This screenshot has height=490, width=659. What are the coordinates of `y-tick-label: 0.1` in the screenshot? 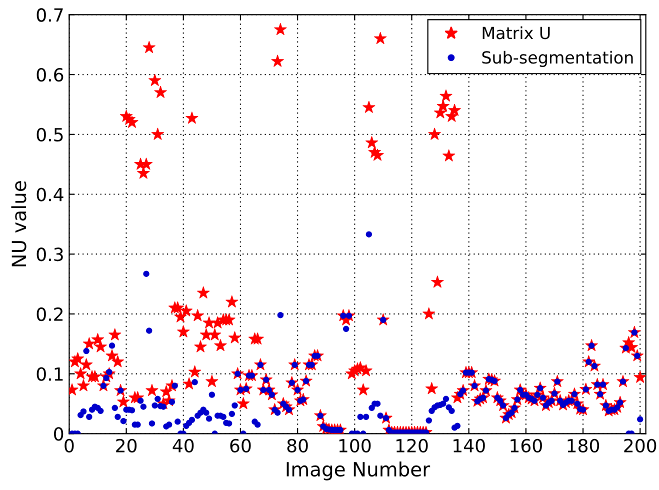 It's located at (49, 374).